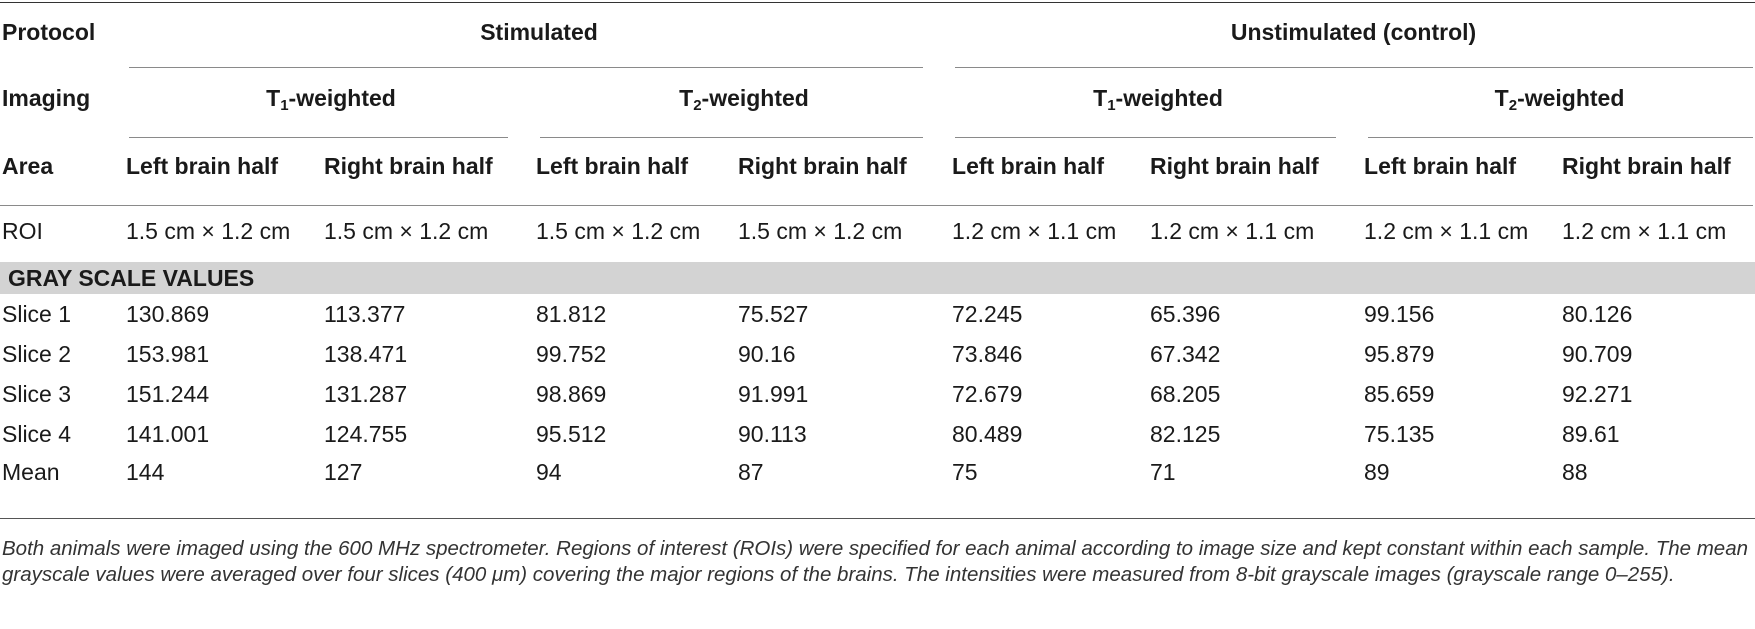  Describe the element at coordinates (1597, 313) in the screenshot. I see `value-cell: 80.126` at that location.